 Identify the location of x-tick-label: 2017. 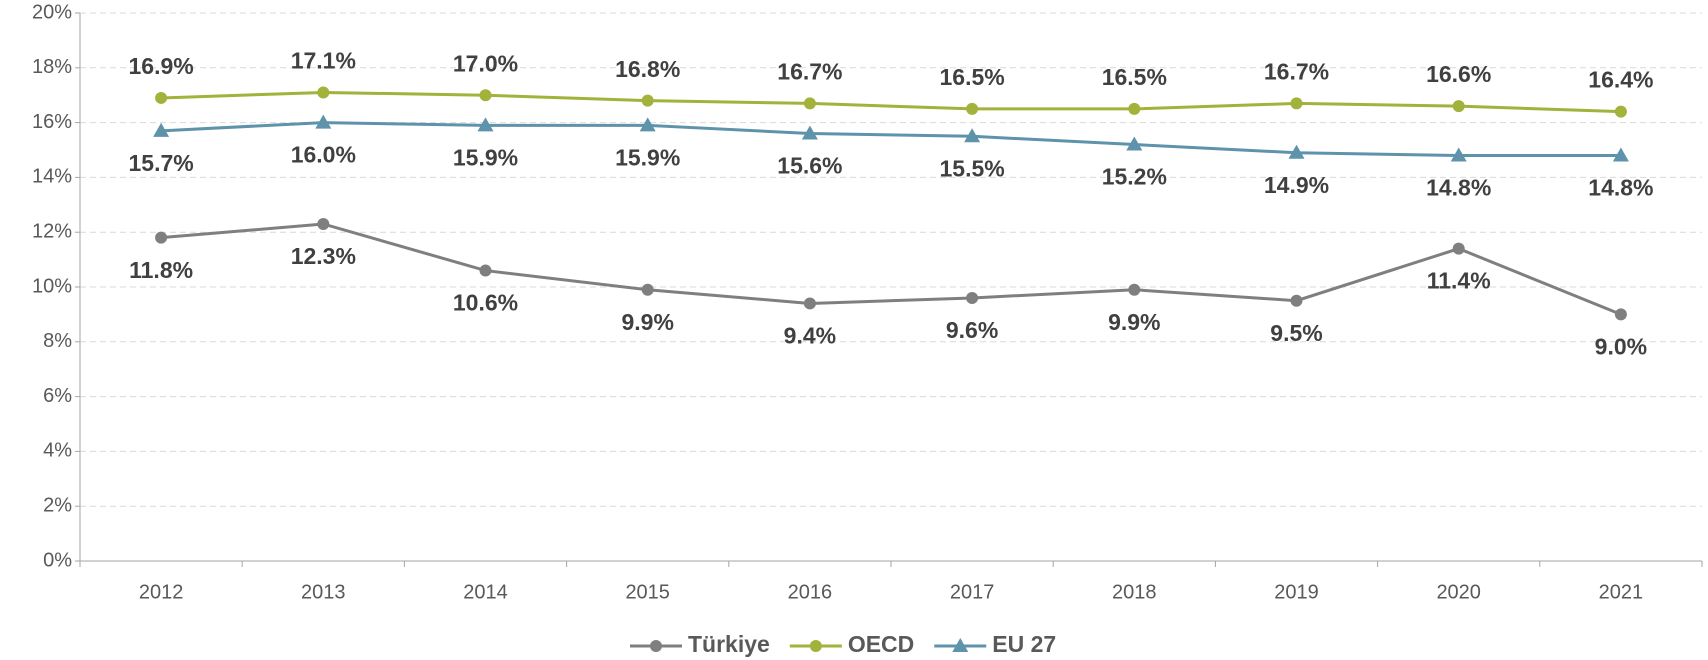
(972, 592).